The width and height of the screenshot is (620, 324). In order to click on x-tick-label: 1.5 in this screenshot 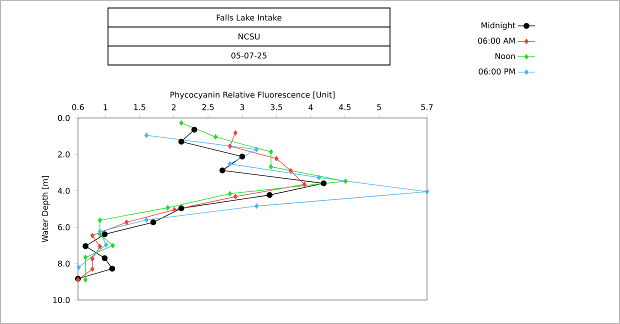, I will do `click(140, 107)`.